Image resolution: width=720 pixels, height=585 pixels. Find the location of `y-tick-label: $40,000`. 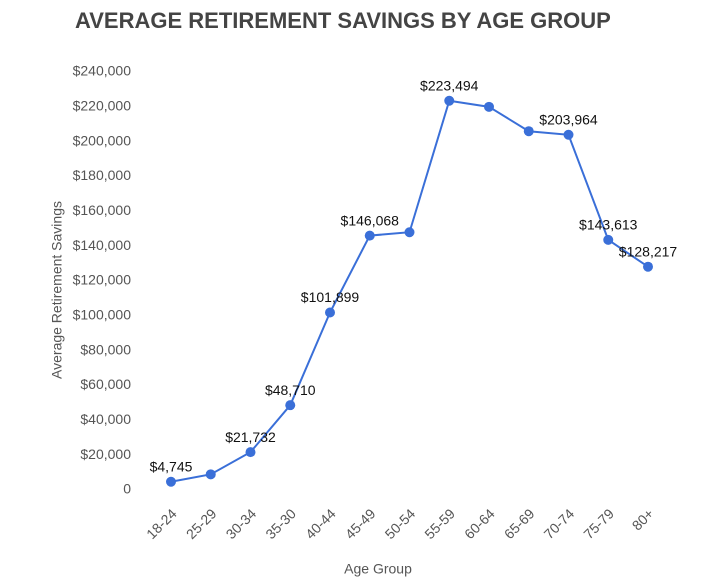

y-tick-label: $40,000 is located at coordinates (105, 419).